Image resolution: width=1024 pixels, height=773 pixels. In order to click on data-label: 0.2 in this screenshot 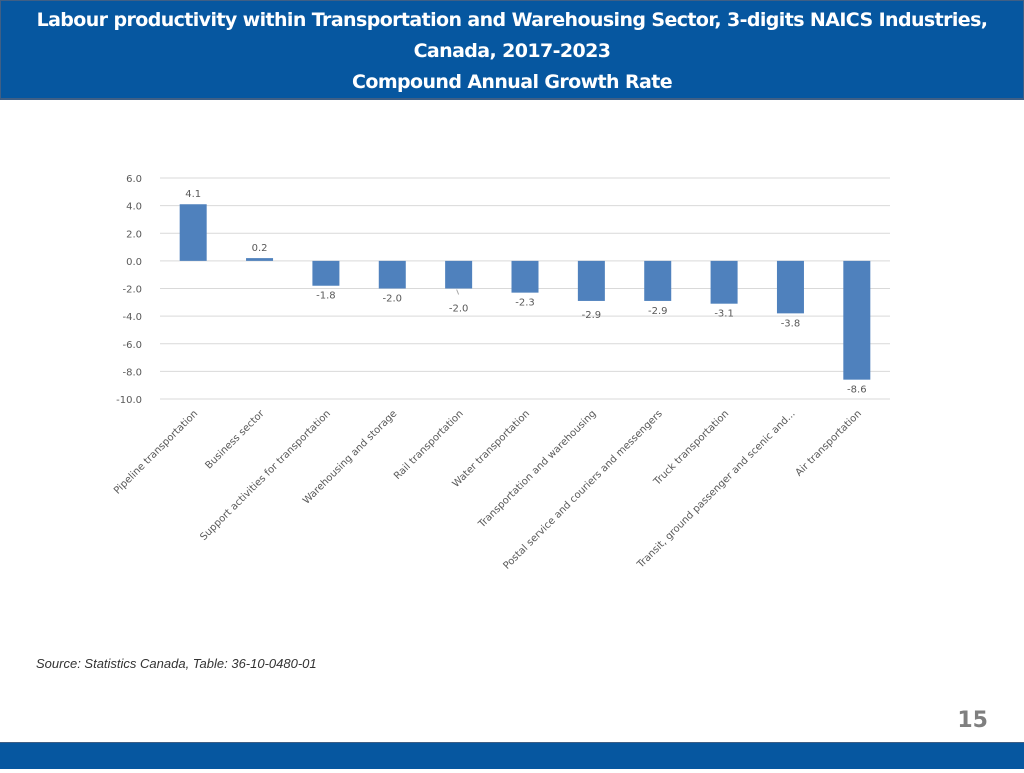, I will do `click(260, 248)`.